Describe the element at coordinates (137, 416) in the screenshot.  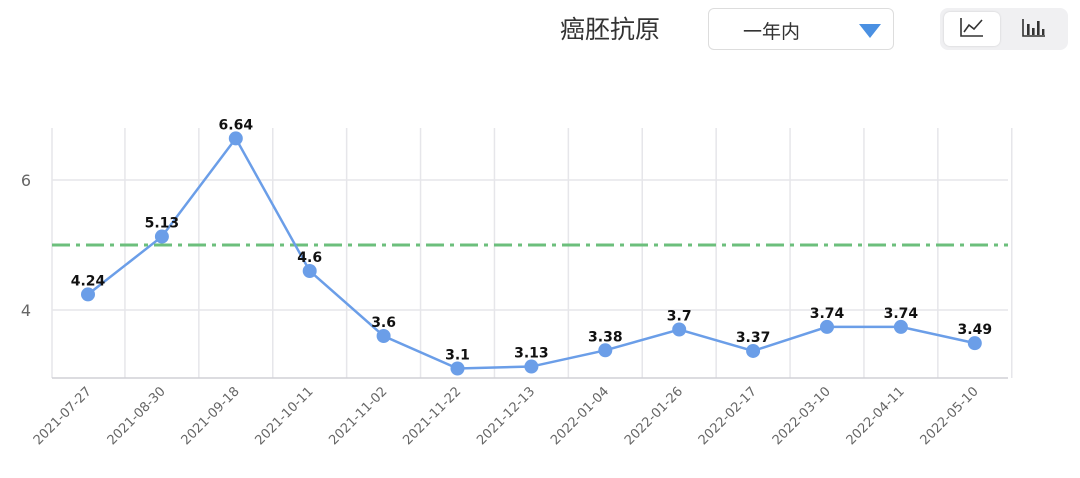
I see `x-tick-label: 2021-08-30` at that location.